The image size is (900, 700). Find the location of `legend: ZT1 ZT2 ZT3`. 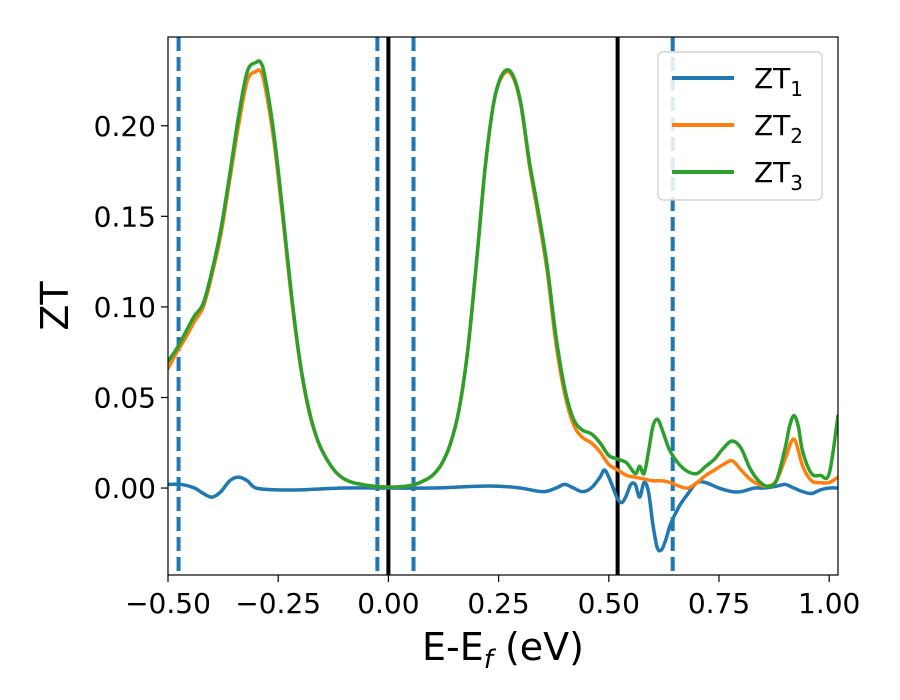

legend: ZT1 ZT2 ZT3 is located at coordinates (740, 126).